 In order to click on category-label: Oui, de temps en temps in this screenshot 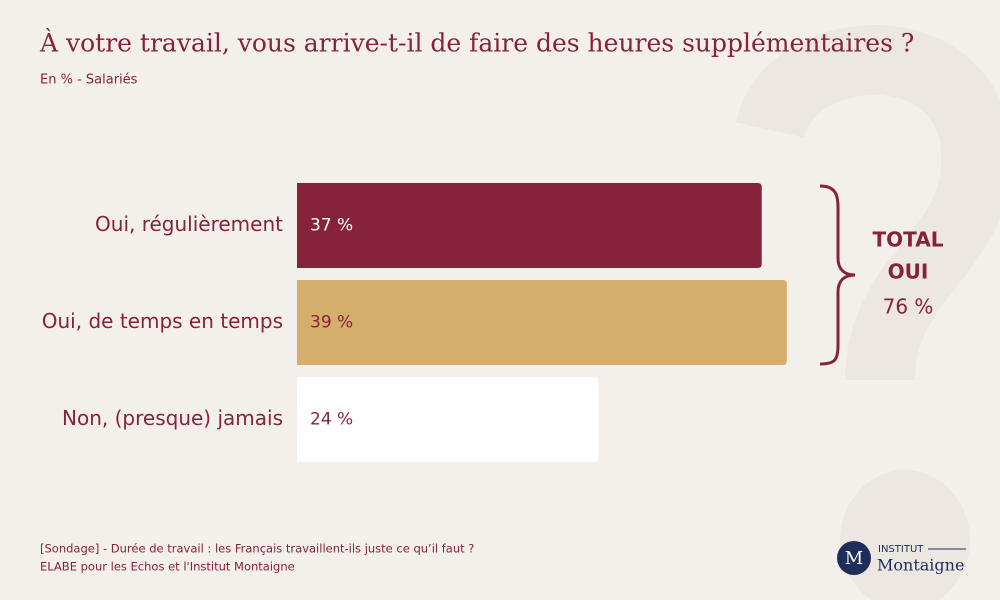, I will do `click(162, 321)`.